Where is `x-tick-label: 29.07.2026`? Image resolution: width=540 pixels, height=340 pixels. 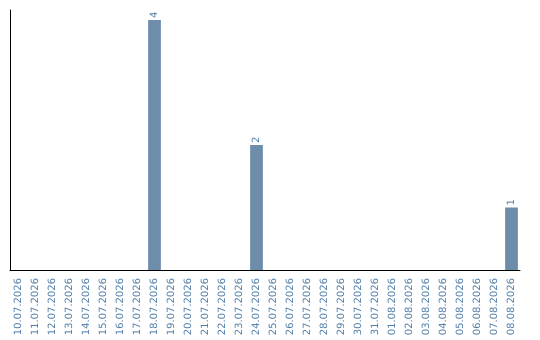
x-tick-label: 29.07.2026 is located at coordinates (341, 307).